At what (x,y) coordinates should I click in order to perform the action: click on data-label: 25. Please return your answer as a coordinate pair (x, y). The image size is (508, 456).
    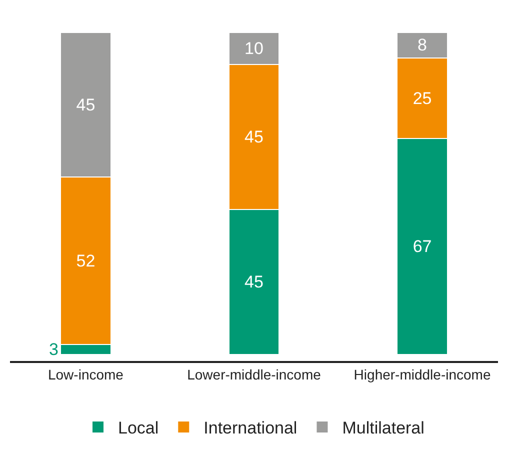
    Looking at the image, I should click on (422, 98).